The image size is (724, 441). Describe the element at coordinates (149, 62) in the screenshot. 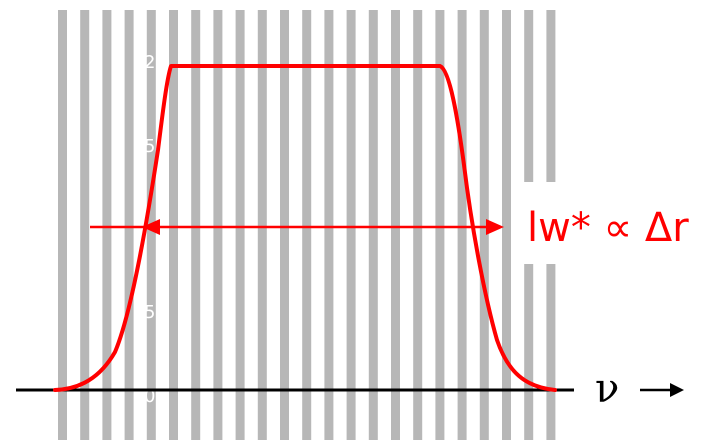

I see `y-tick-label: 2` at that location.